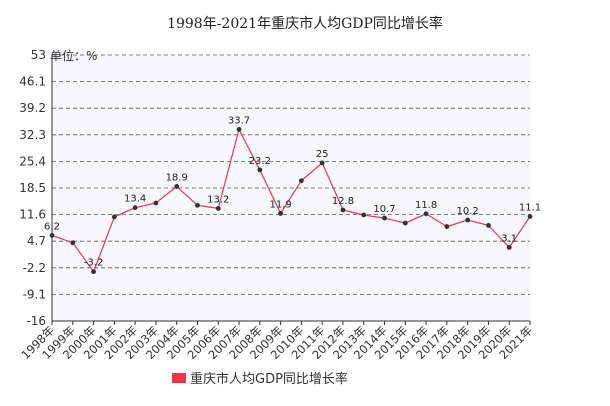  What do you see at coordinates (260, 161) in the screenshot?
I see `data-label: 23.2` at bounding box center [260, 161].